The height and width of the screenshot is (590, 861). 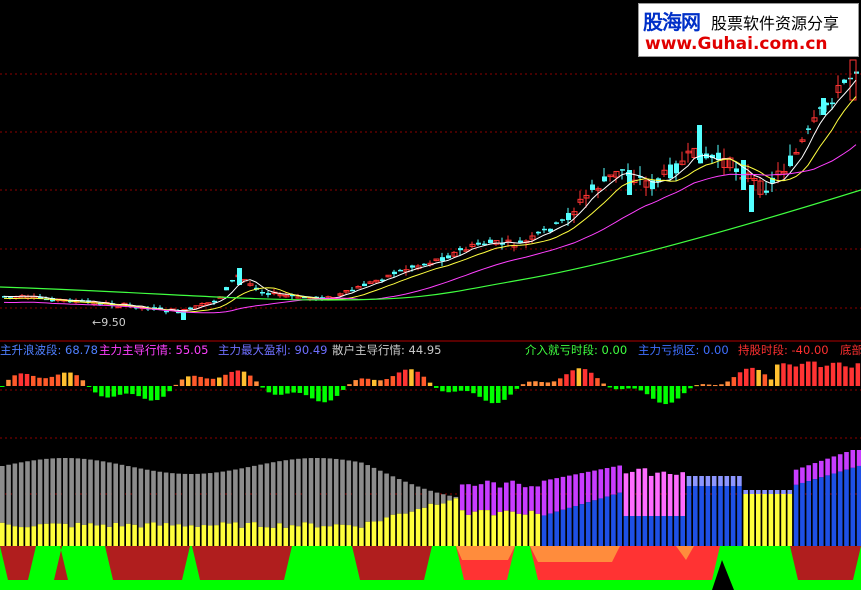 What do you see at coordinates (386, 350) in the screenshot?
I see `indicator-item-3: 散户主导行情: 44.95` at bounding box center [386, 350].